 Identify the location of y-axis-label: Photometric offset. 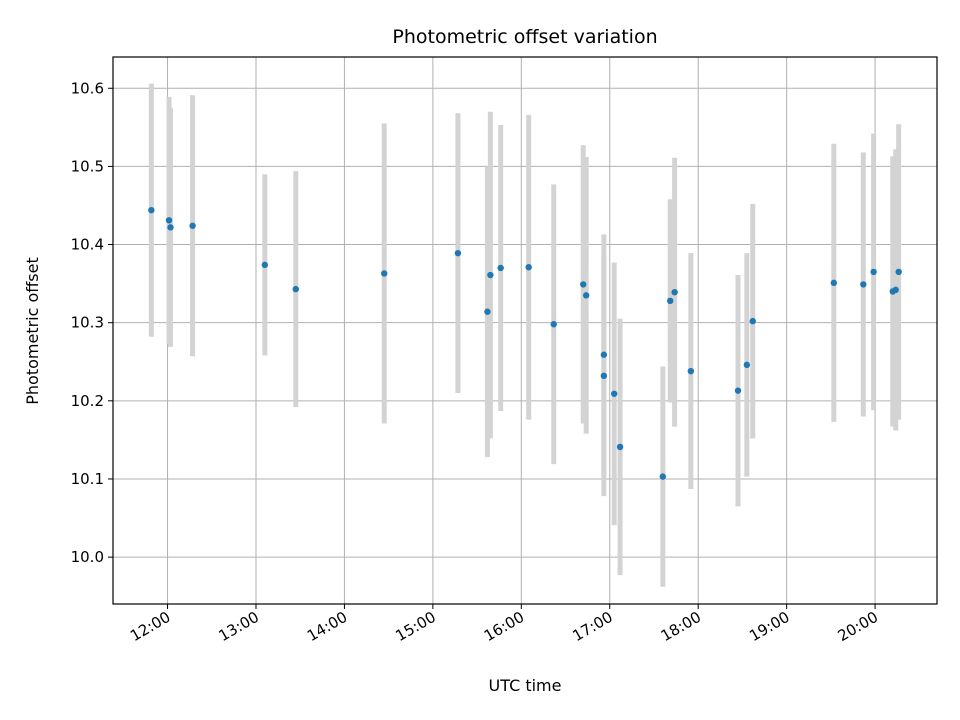
(32, 331).